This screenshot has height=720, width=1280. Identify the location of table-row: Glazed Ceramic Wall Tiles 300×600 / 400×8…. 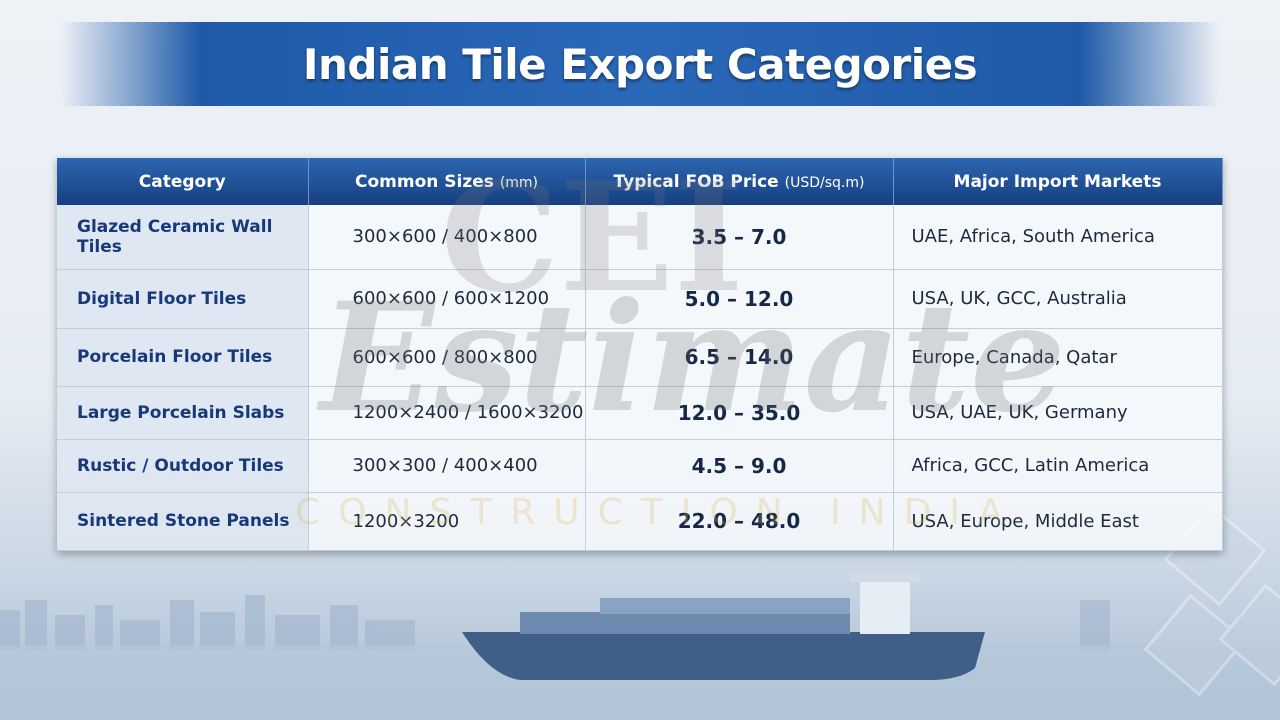
(640, 237).